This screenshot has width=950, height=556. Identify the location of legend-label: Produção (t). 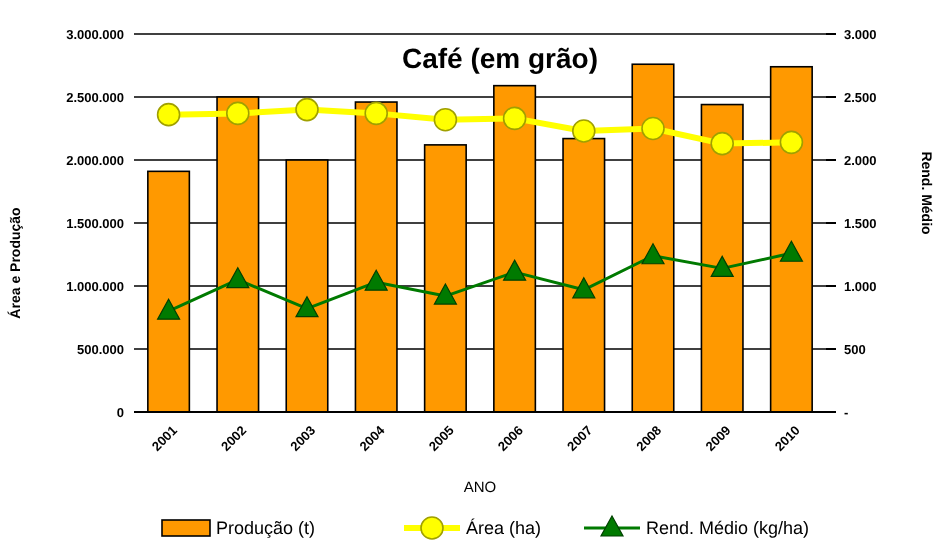
(266, 528).